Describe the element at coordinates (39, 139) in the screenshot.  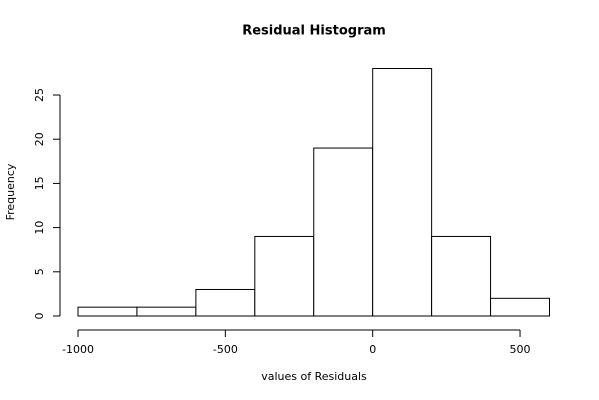
I see `y-tick-label: 20` at that location.